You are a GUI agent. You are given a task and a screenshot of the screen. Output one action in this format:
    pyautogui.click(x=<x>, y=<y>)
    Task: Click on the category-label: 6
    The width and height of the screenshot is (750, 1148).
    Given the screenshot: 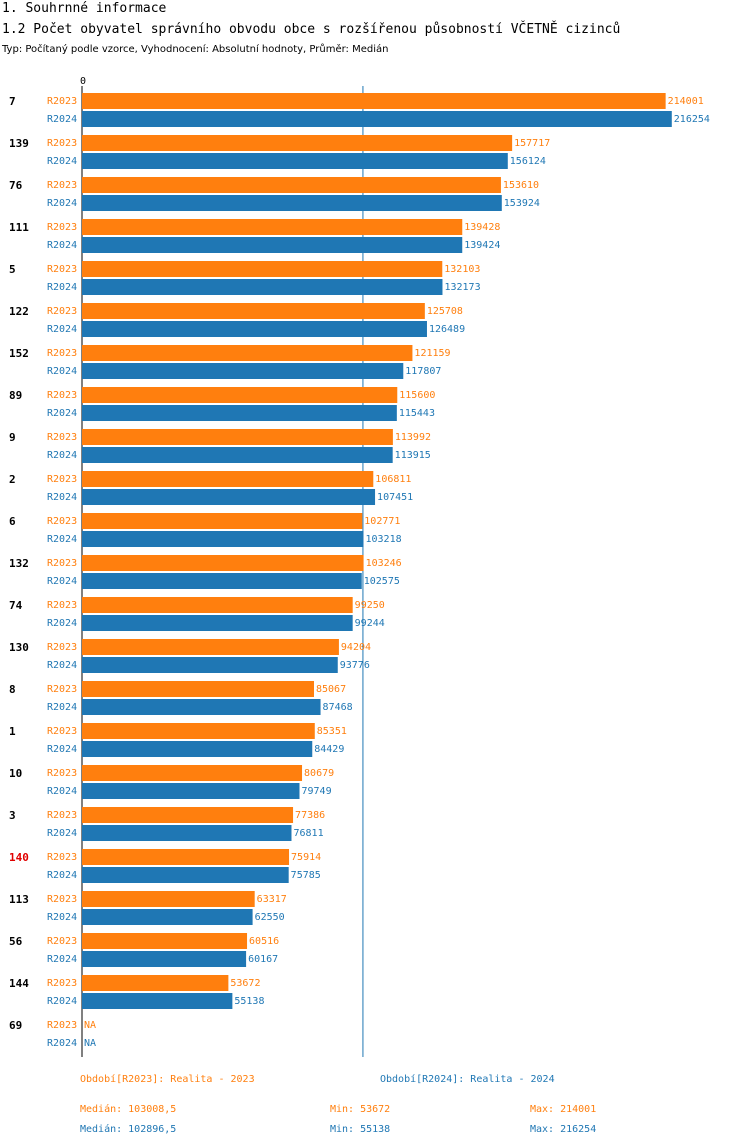 What is the action you would take?
    pyautogui.click(x=12, y=521)
    